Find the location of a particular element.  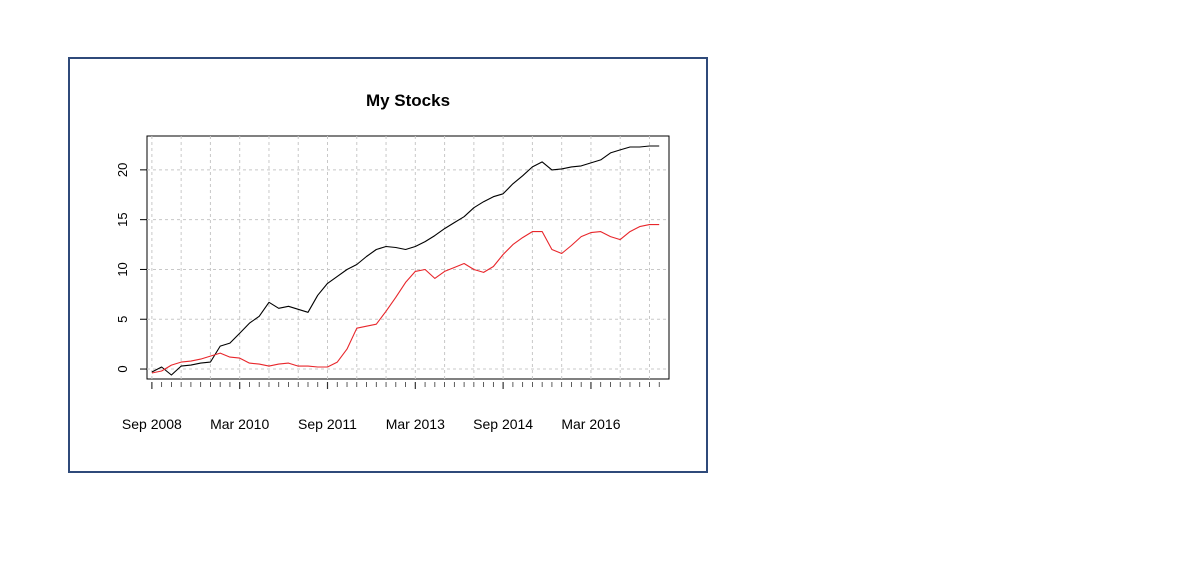

chart-title: My Stocks is located at coordinates (408, 100).